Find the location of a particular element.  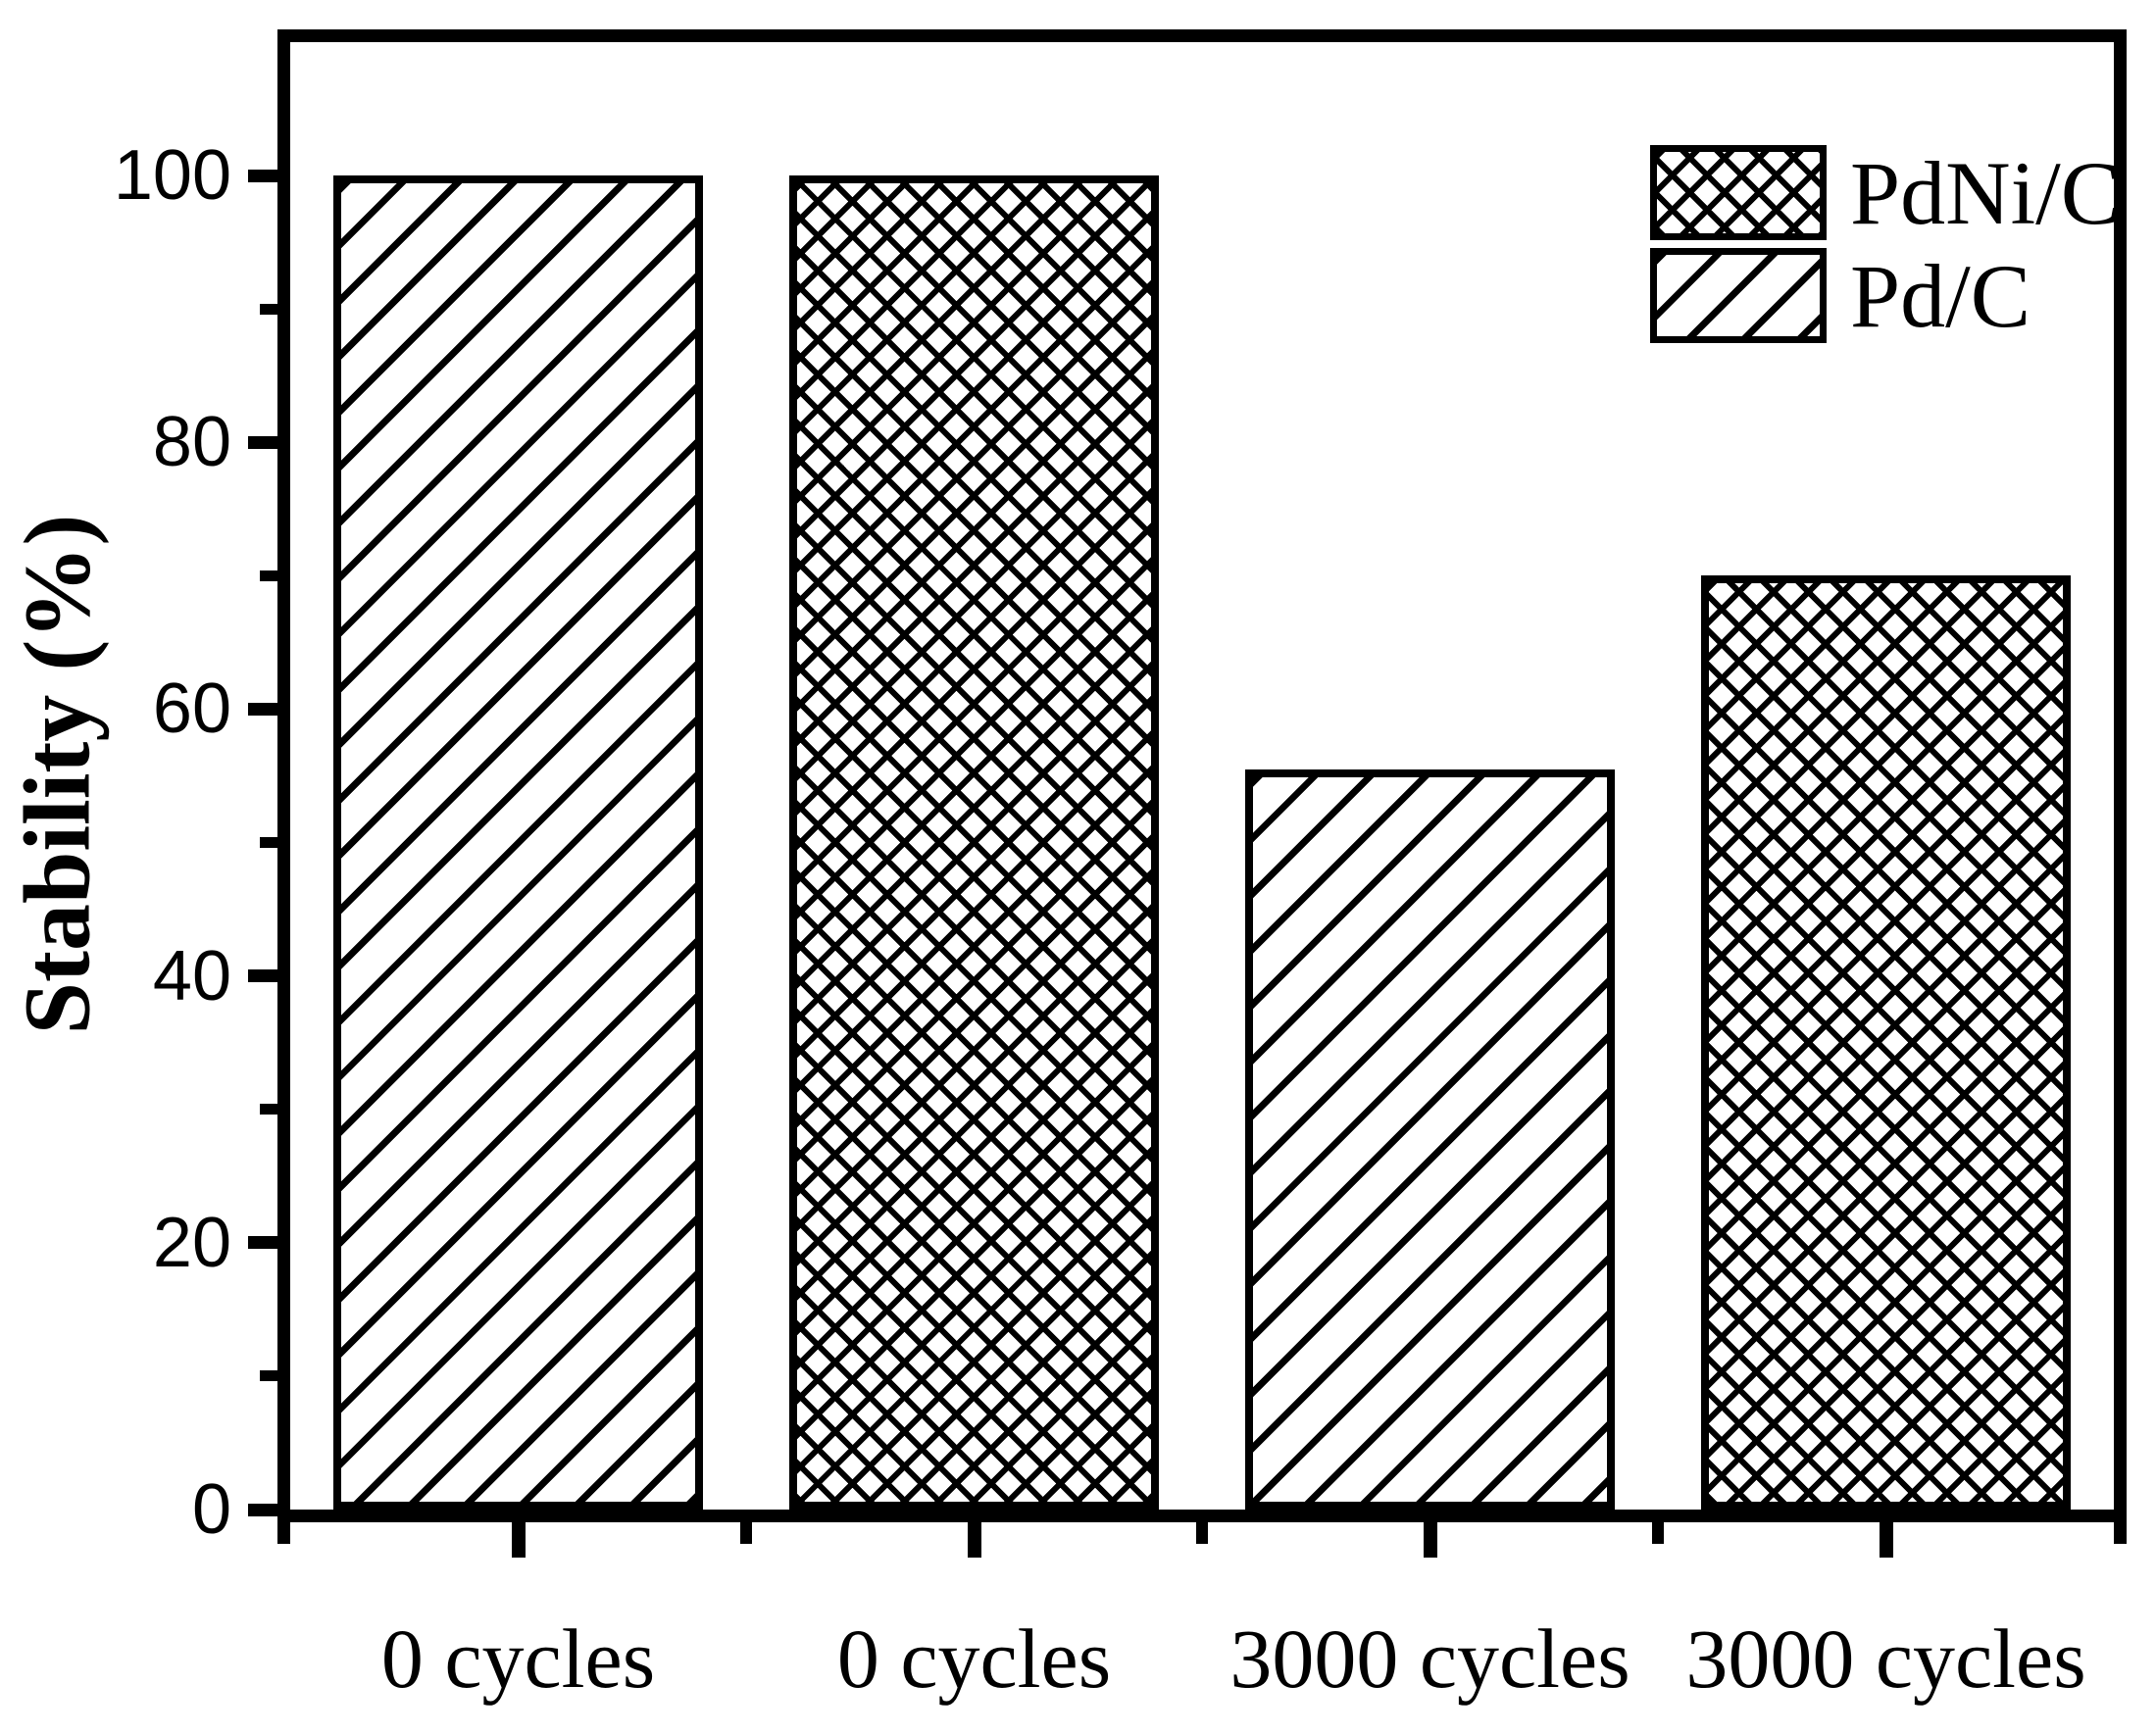

x-axis-labels: 0 cycles 0 cycles 3000 cycles 3000 cycles is located at coordinates (1202, 1672).